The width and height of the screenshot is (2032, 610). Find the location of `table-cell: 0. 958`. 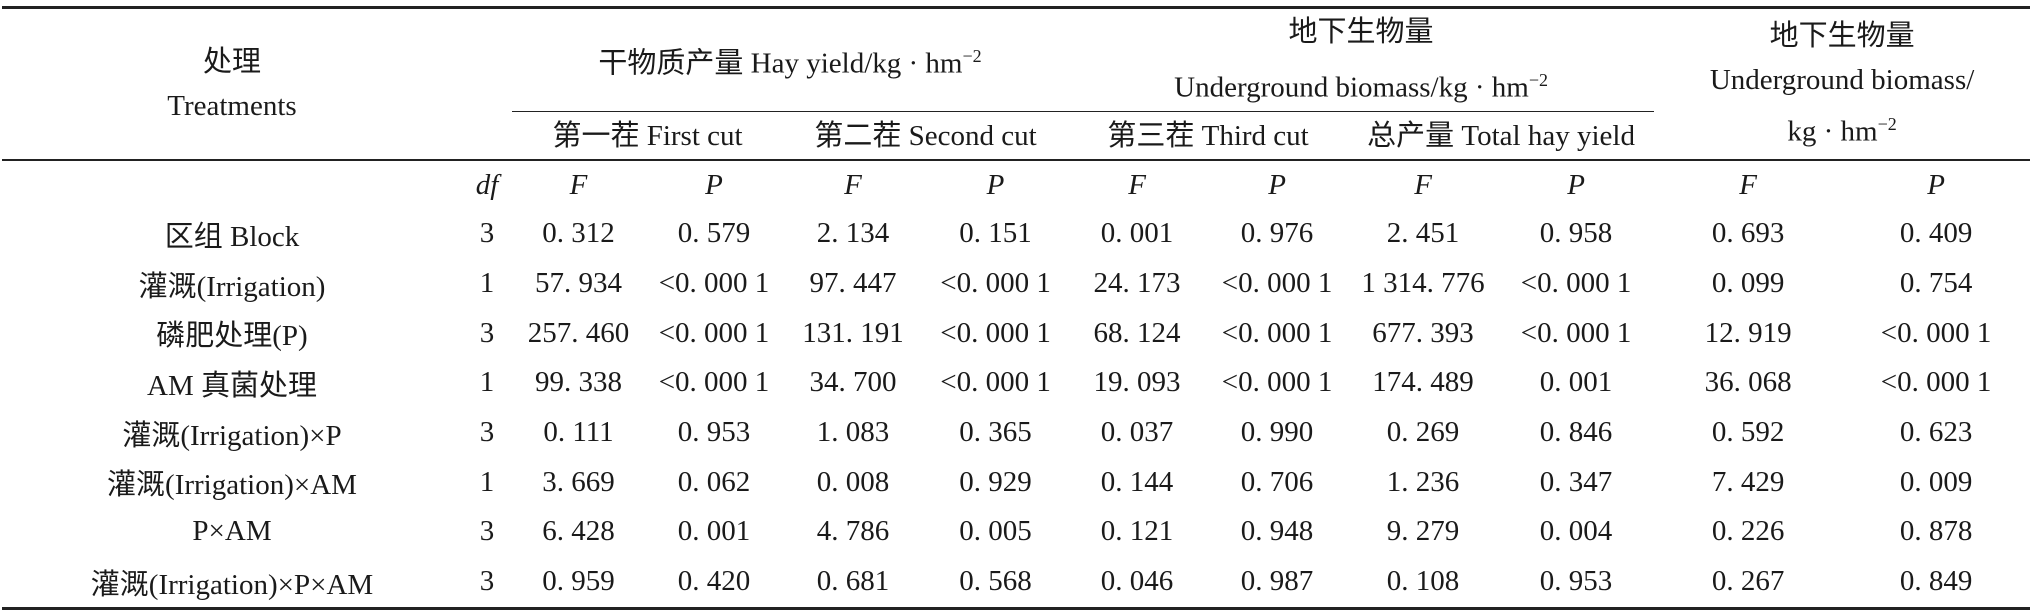

table-cell: 0. 958 is located at coordinates (1576, 233).